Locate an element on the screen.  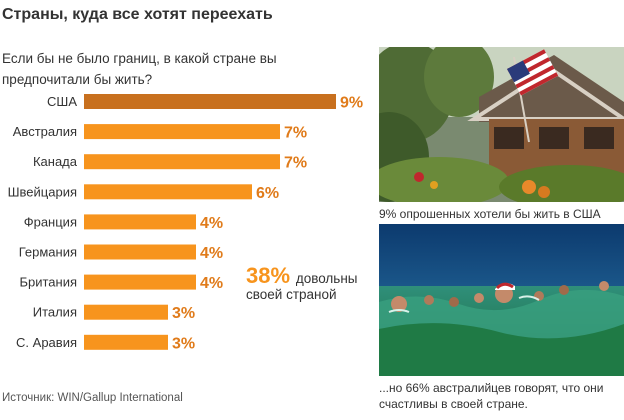
category-label: США is located at coordinates (62, 101).